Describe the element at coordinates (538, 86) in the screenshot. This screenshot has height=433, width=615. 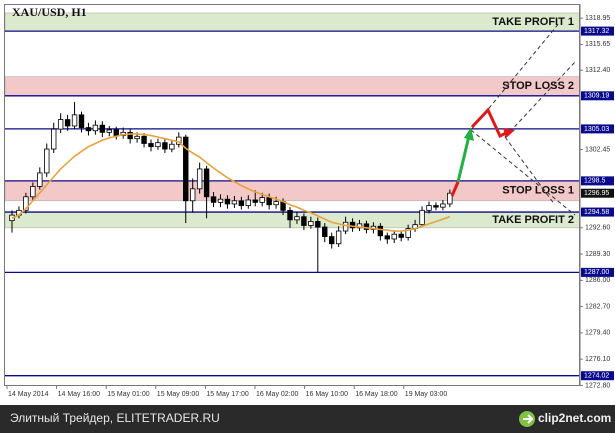
I see `zone-label: STOP LOSS 2` at that location.